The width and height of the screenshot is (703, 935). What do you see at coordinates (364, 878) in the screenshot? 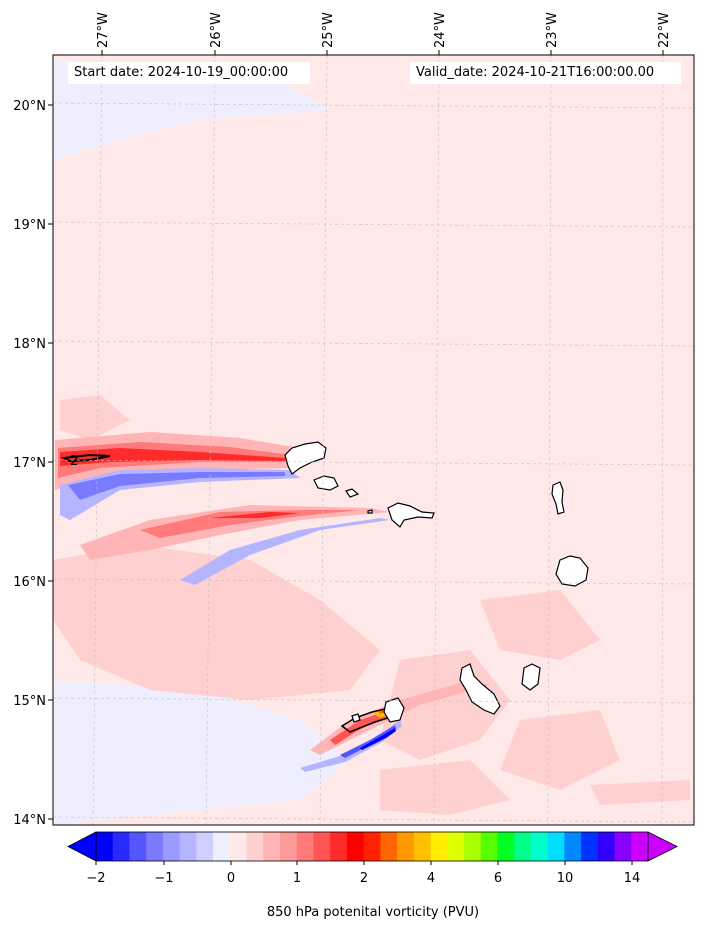
I see `colorbar-tick-label: 2` at bounding box center [364, 878].